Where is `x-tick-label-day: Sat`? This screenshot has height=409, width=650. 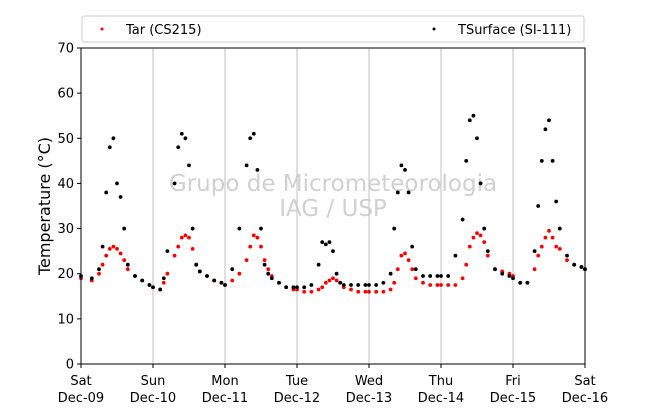 x-tick-label-day: Sat is located at coordinates (584, 381).